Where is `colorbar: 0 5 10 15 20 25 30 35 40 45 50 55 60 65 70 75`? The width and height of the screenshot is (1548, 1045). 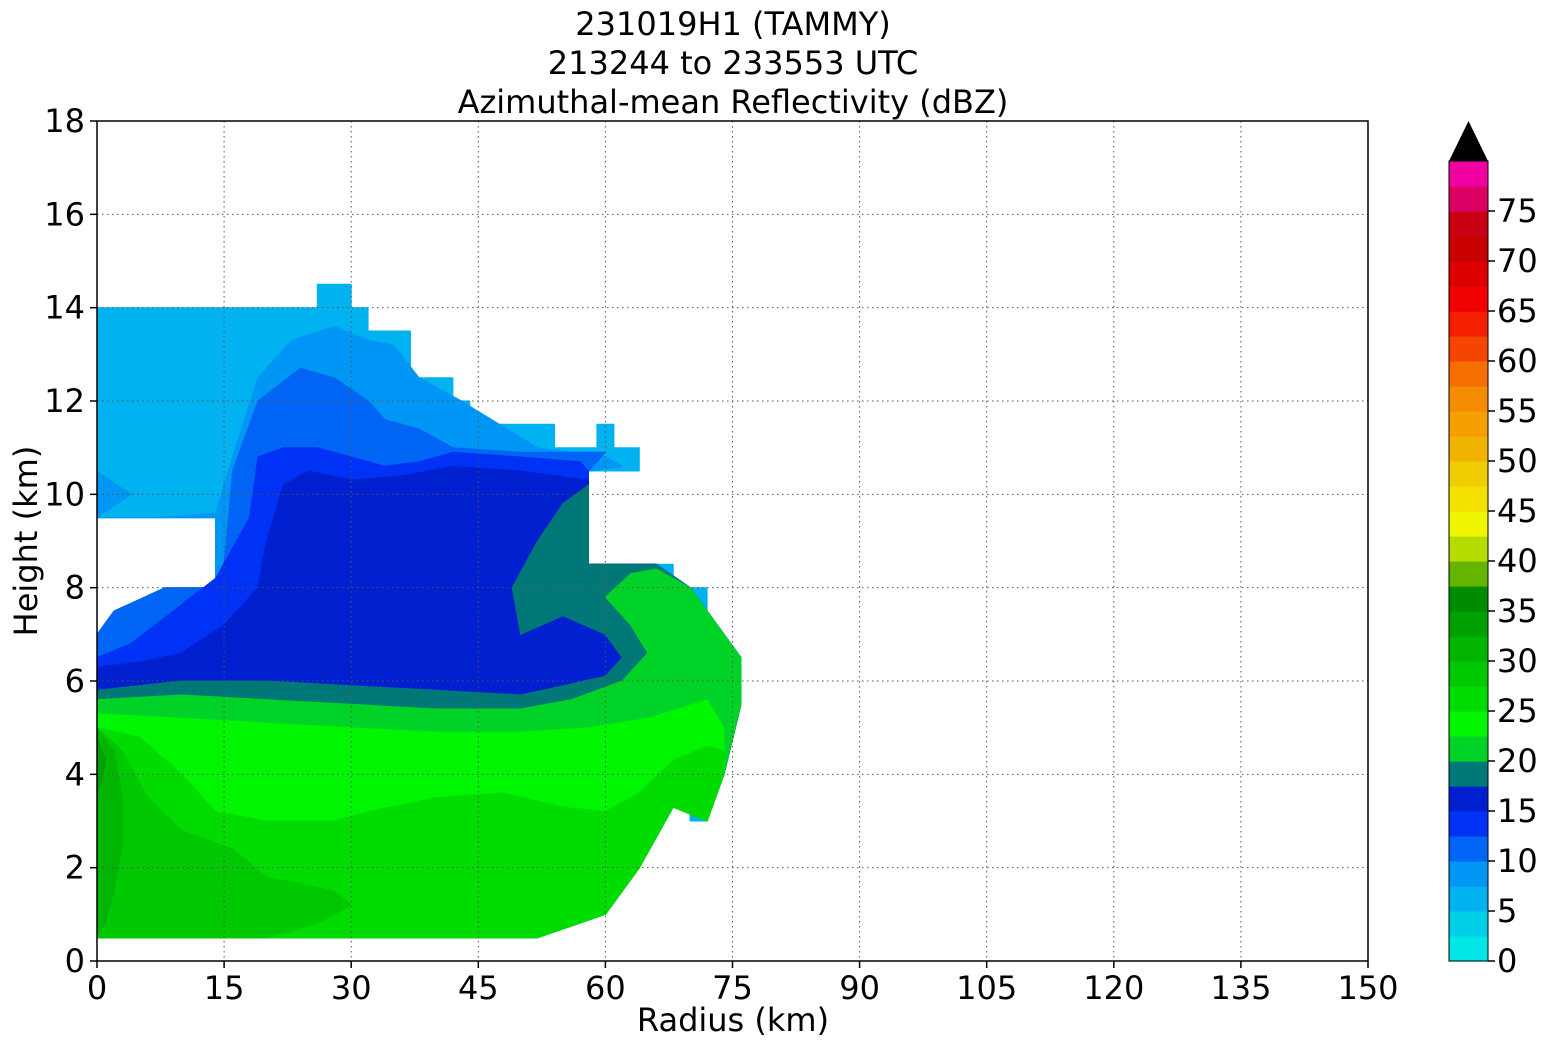
colorbar: 0 5 10 15 20 25 30 35 40 45 50 55 60 65 70 75 is located at coordinates (1493, 550).